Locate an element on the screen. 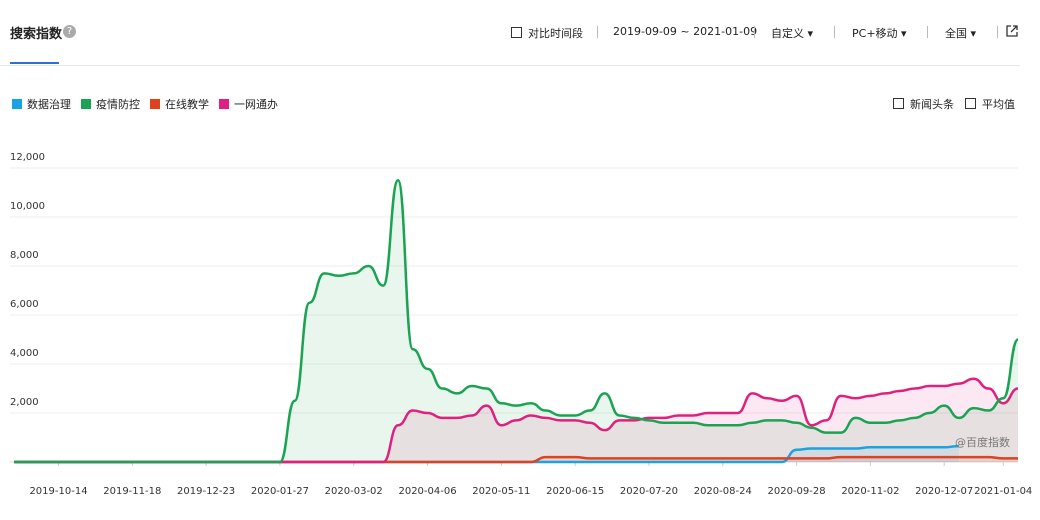  x-tick-label: 2020-07-20 is located at coordinates (649, 491).